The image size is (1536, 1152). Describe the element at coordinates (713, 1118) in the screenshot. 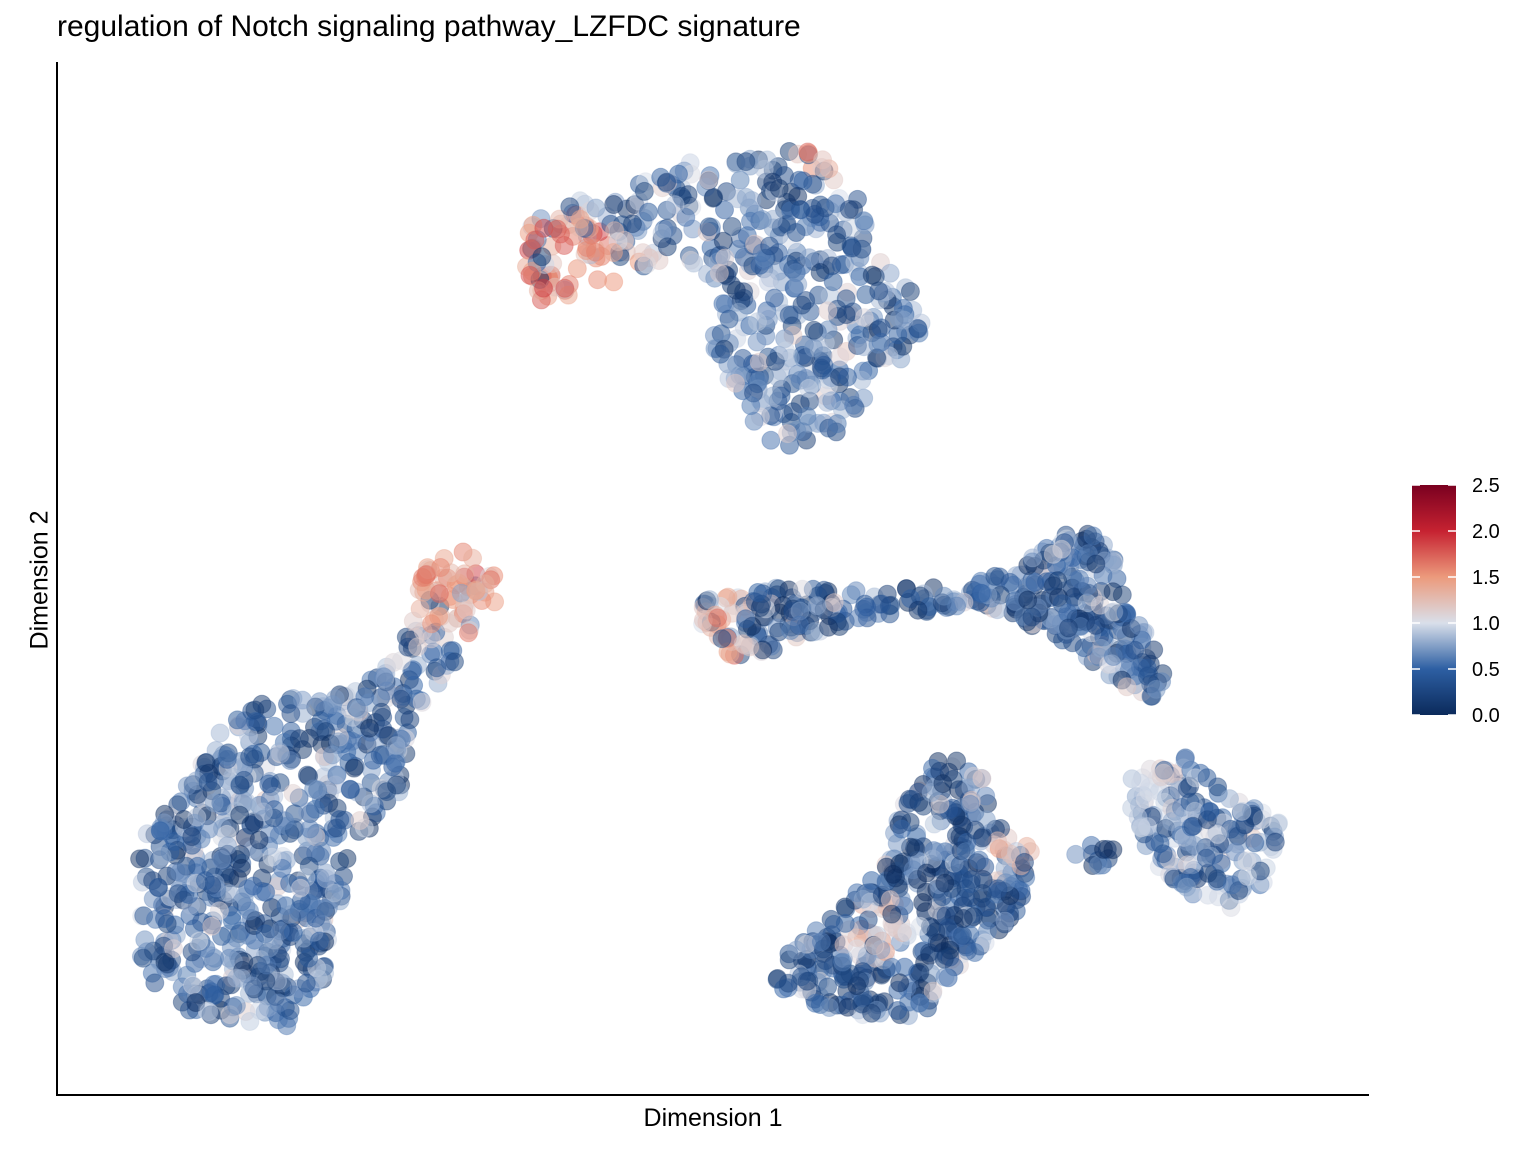

I see `x-axis-label: Dimension 1` at that location.